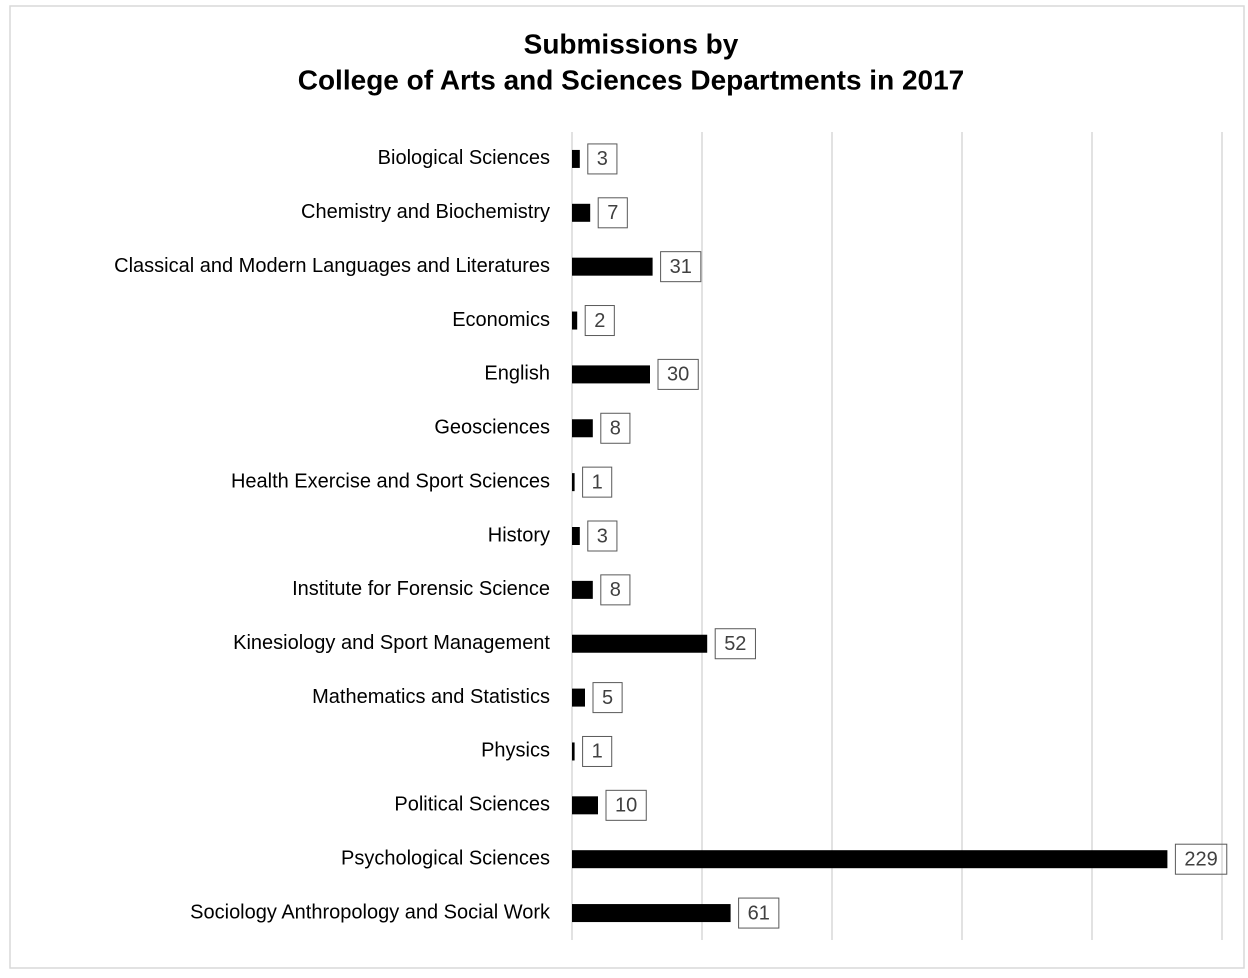 The height and width of the screenshot is (978, 1248). Describe the element at coordinates (631, 43) in the screenshot. I see `chart-title: Submissions by` at that location.